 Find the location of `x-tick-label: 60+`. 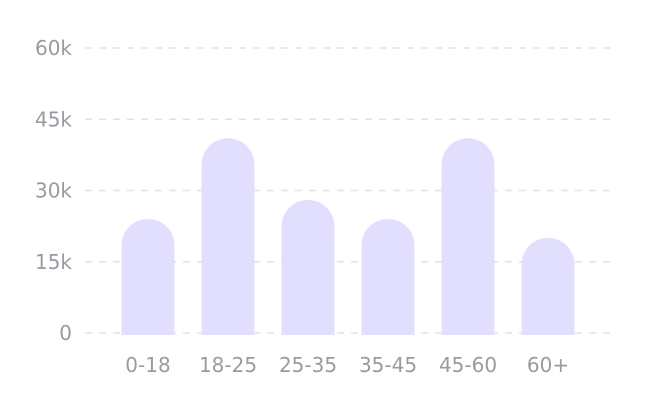

x-tick-label: 60+ is located at coordinates (548, 365).